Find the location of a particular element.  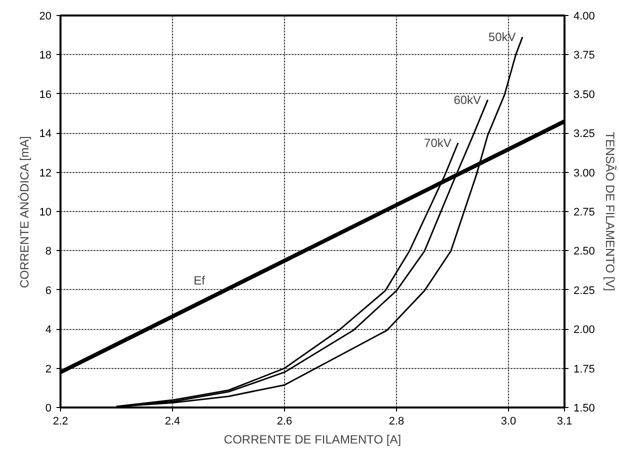

y-tick-label: 14 is located at coordinates (45, 134).